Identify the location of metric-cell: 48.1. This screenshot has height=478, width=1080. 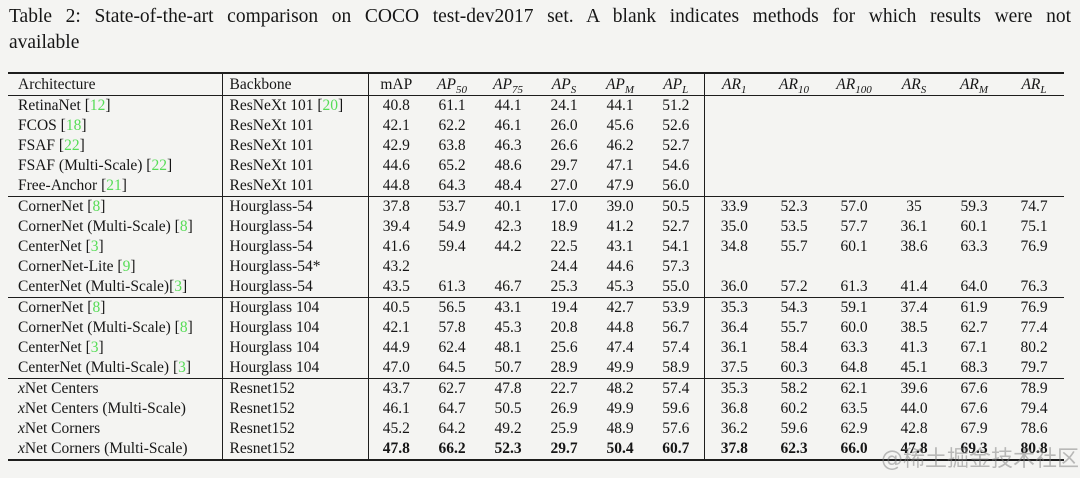
(508, 347).